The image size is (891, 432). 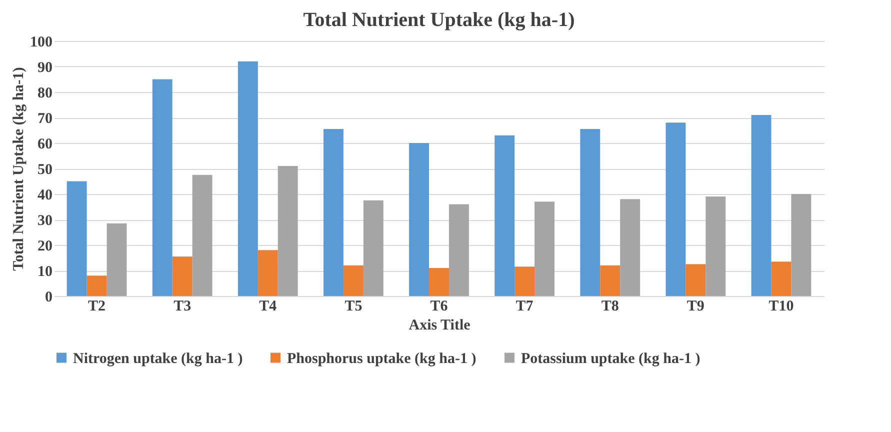 I want to click on y-tick-label: 90, so click(x=45, y=68).